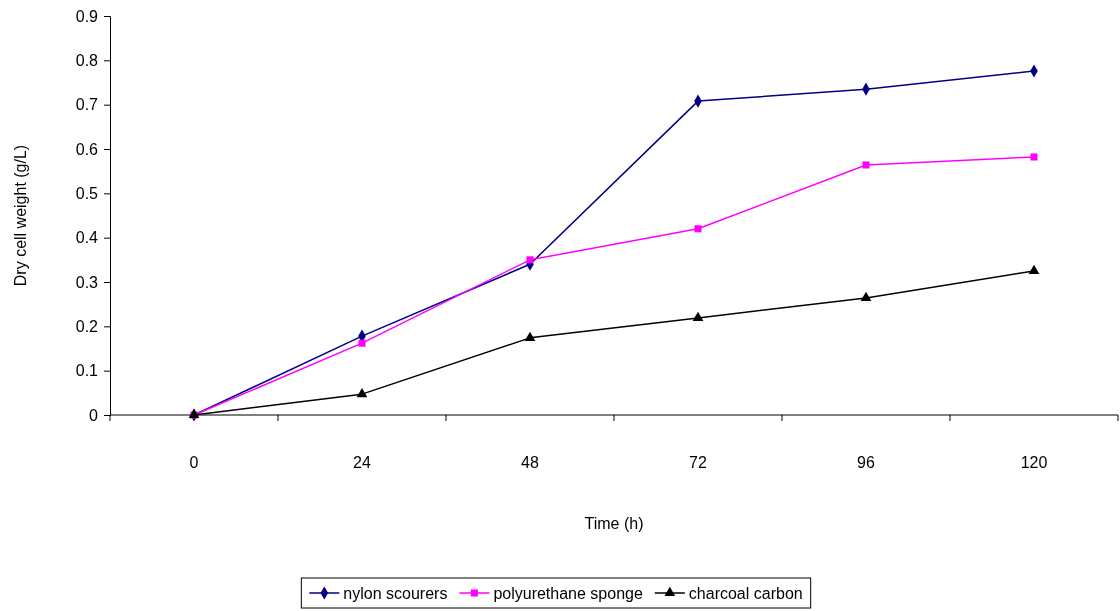 The image size is (1120, 611). Describe the element at coordinates (94, 415) in the screenshot. I see `y-tick-label: 0` at that location.